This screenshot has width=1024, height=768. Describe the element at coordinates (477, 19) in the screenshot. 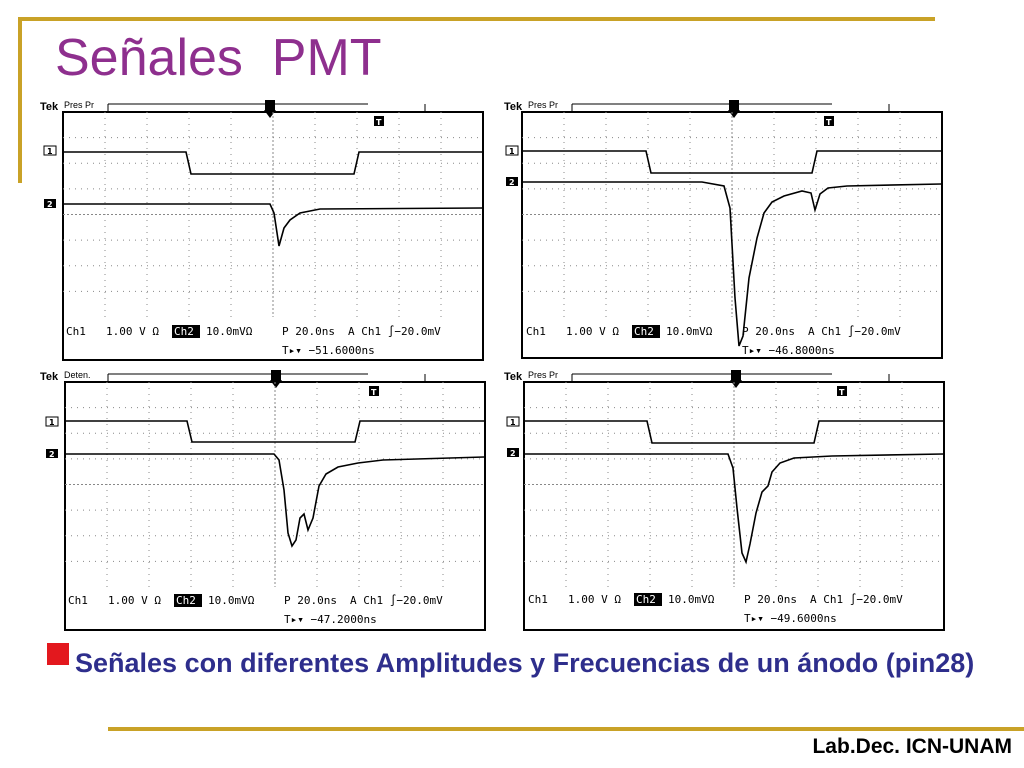

I see `top-accent-rule` at that location.